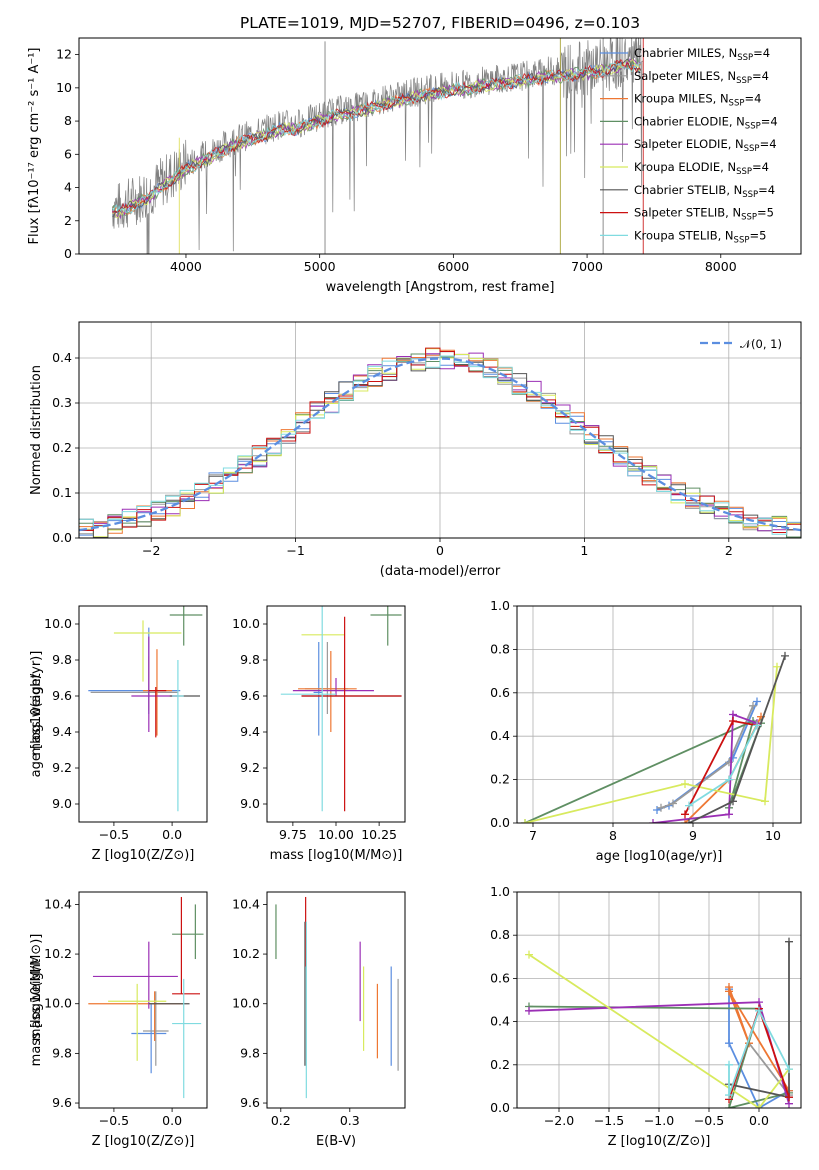 The height and width of the screenshot is (1170, 819). Describe the element at coordinates (62, 492) in the screenshot. I see `y-tick-label: 0.1` at that location.